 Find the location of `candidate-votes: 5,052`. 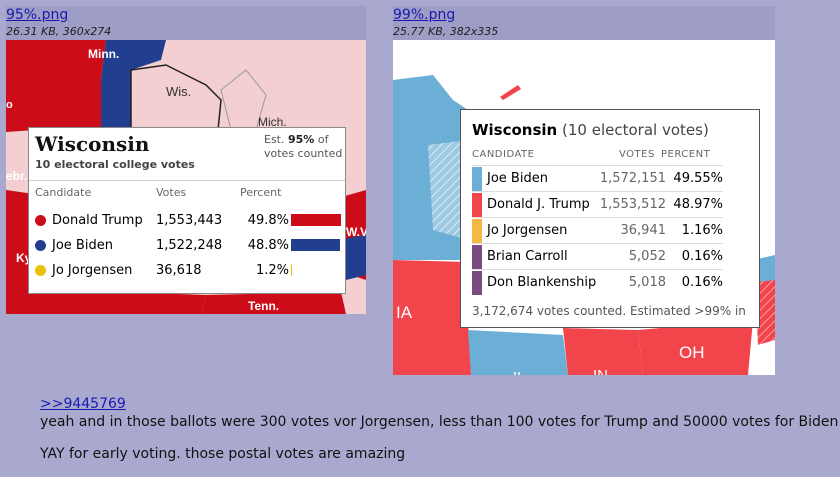

candidate-votes: 5,052 is located at coordinates (647, 256).